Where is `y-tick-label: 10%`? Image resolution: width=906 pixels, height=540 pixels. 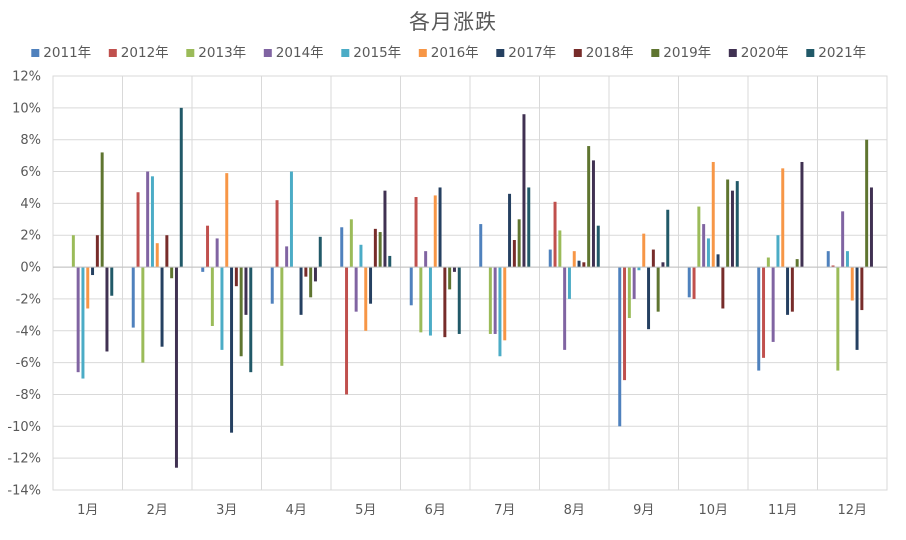
y-tick-label: 10% is located at coordinates (26, 108).